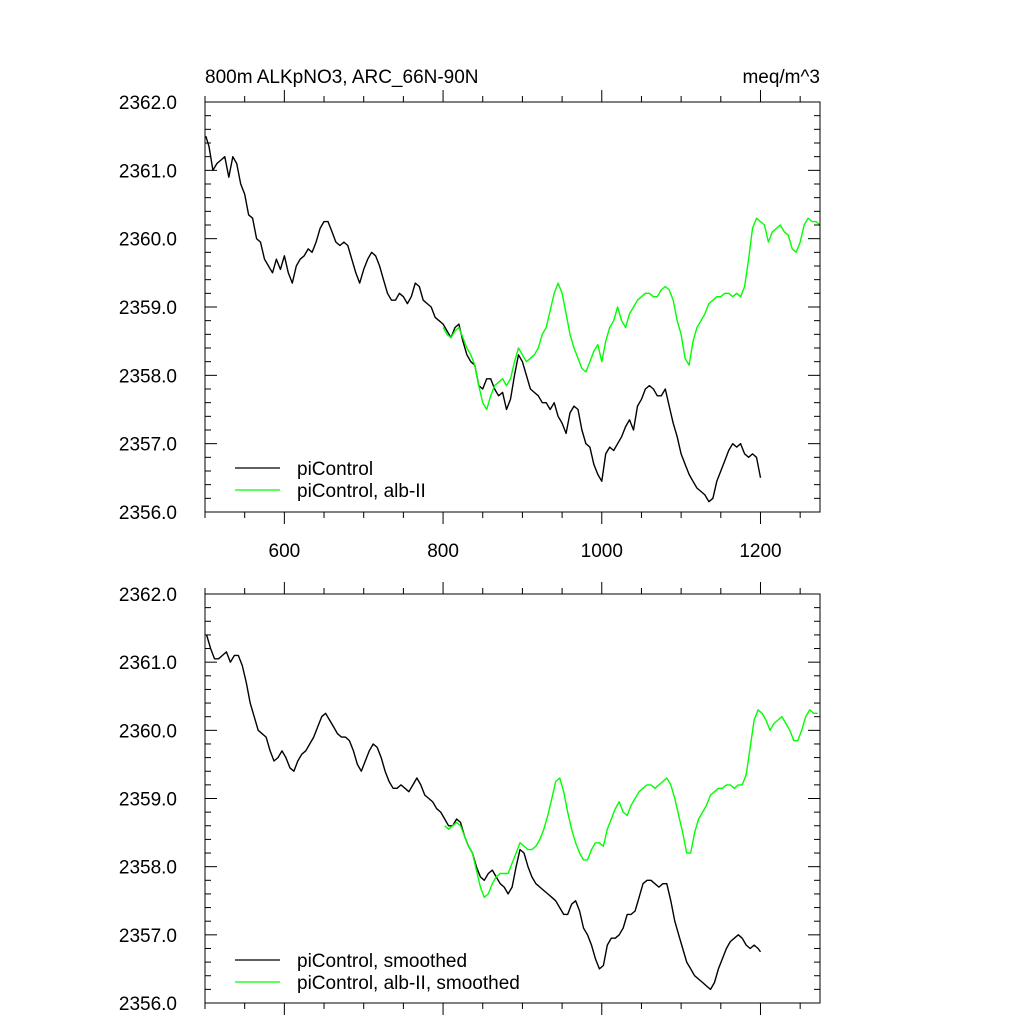  I want to click on legend-label-piControl-smoothed: piControl, smoothed, so click(382, 961).